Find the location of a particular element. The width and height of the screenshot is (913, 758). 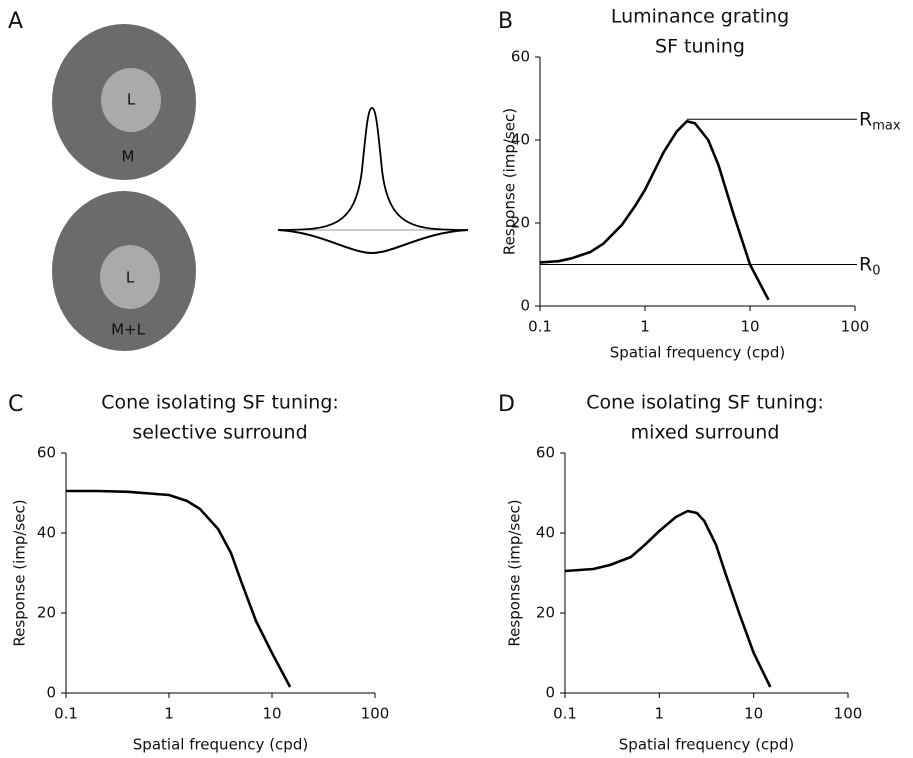

surround-label: M is located at coordinates (128, 157).